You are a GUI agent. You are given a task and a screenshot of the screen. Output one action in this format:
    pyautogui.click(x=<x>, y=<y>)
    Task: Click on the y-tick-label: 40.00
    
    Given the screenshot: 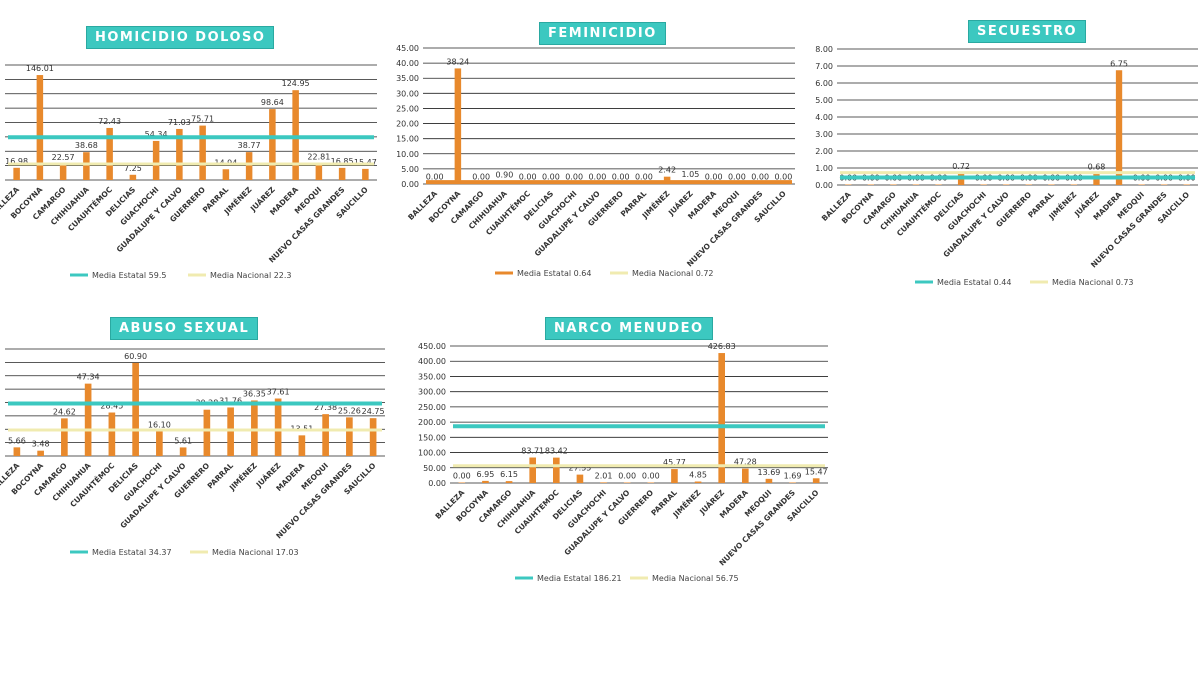 What is the action you would take?
    pyautogui.click(x=407, y=63)
    